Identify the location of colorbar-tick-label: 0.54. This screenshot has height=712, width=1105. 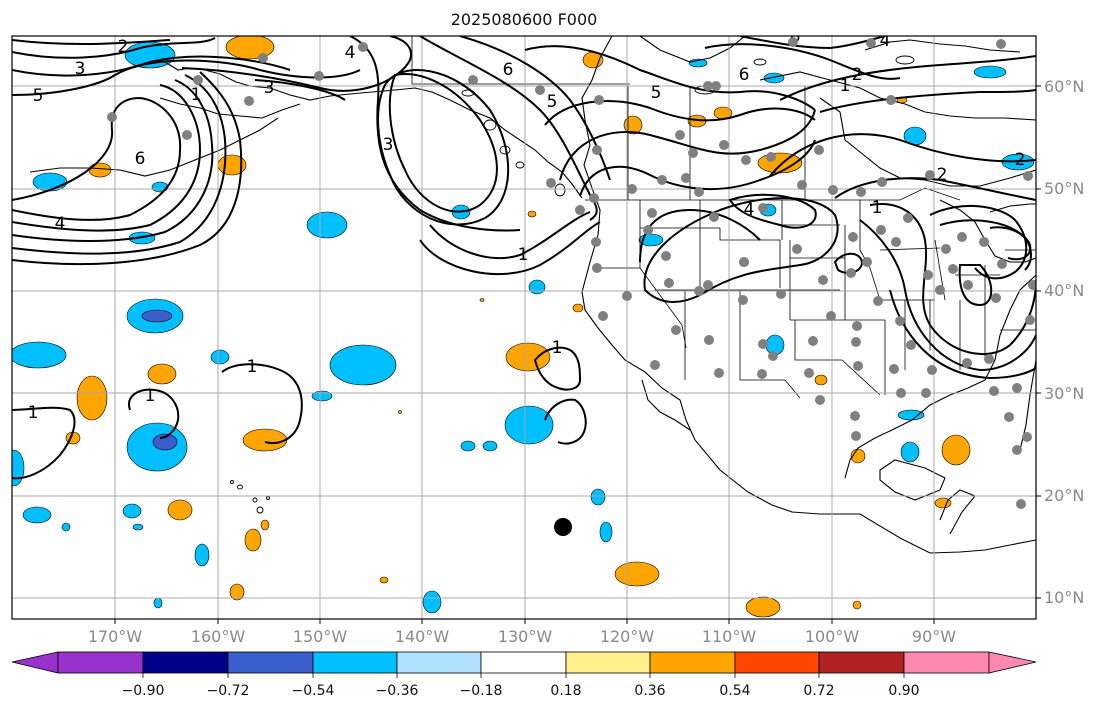
(735, 691).